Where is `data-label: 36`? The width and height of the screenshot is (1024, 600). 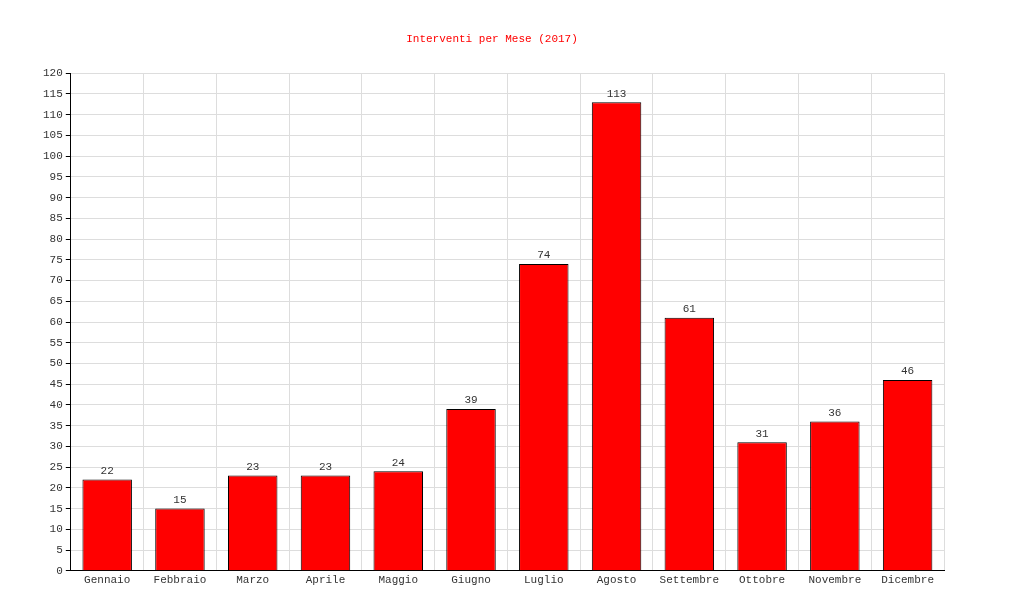
data-label: 36 is located at coordinates (835, 412).